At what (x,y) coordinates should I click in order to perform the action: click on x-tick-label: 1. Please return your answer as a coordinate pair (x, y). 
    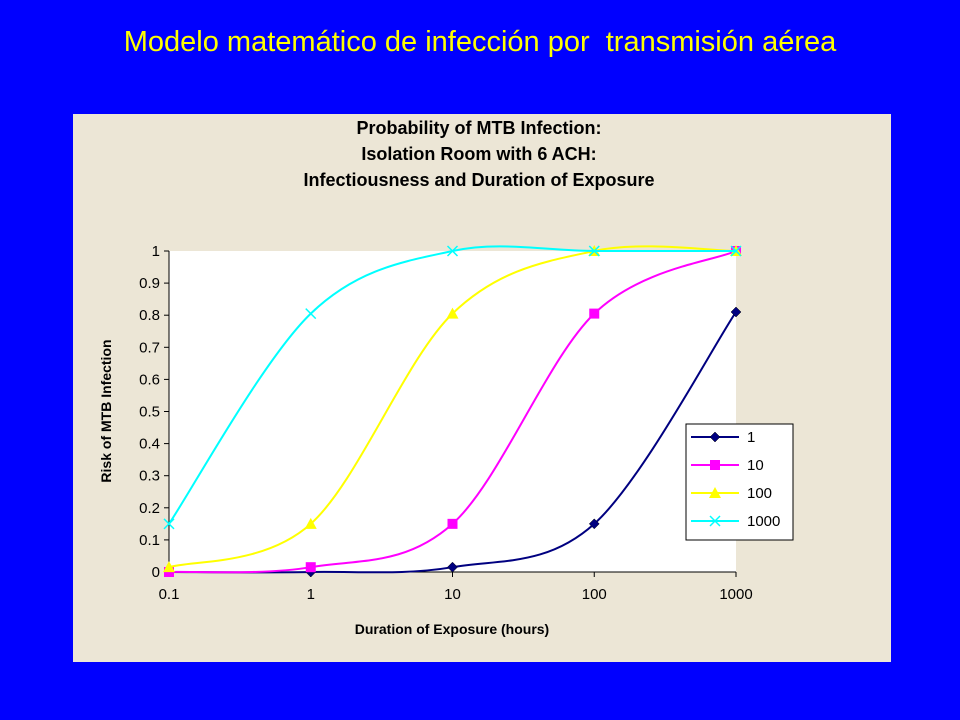
    Looking at the image, I should click on (311, 594).